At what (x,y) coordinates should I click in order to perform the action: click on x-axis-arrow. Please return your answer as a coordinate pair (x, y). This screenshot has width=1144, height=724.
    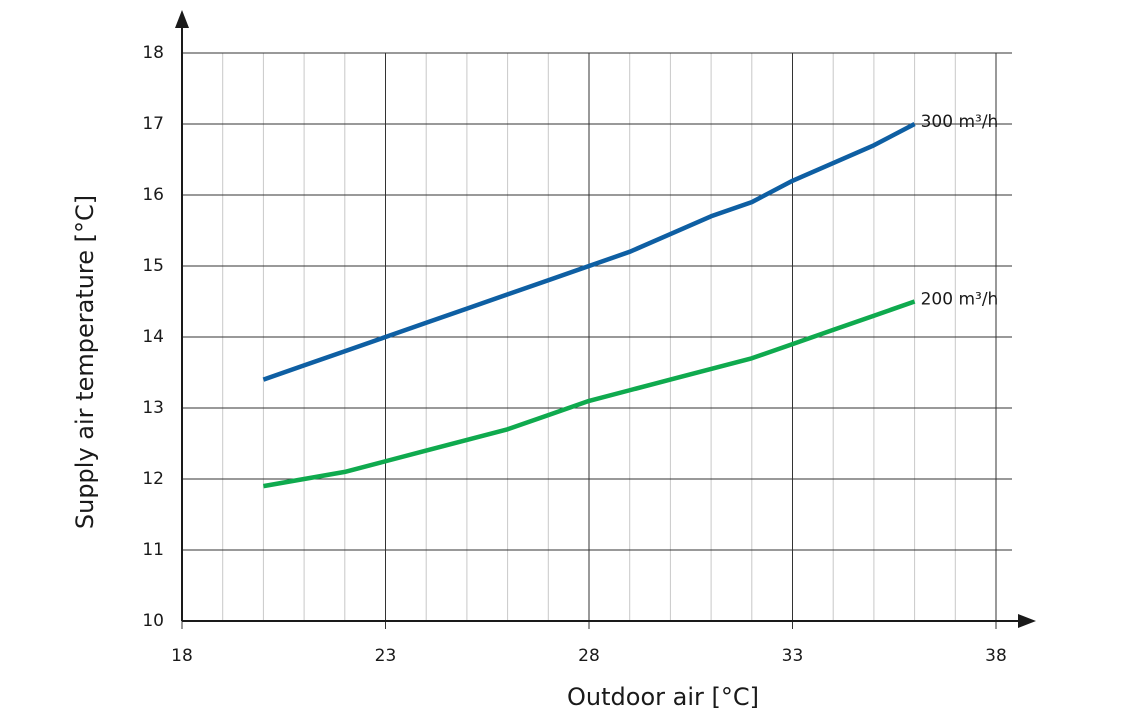
    Looking at the image, I should click on (1027, 621).